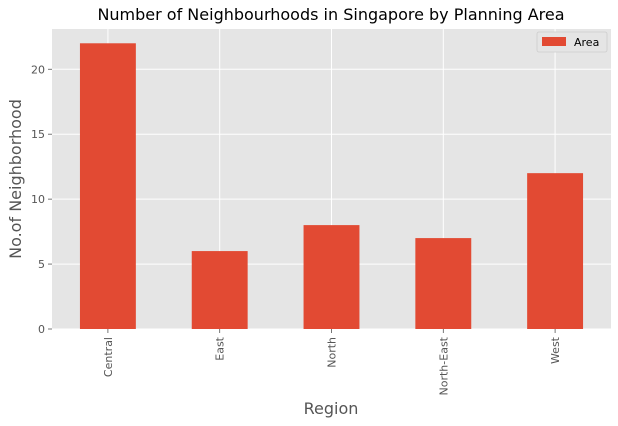 The height and width of the screenshot is (426, 618). Describe the element at coordinates (38, 199) in the screenshot. I see `y-tick-label: 10` at that location.